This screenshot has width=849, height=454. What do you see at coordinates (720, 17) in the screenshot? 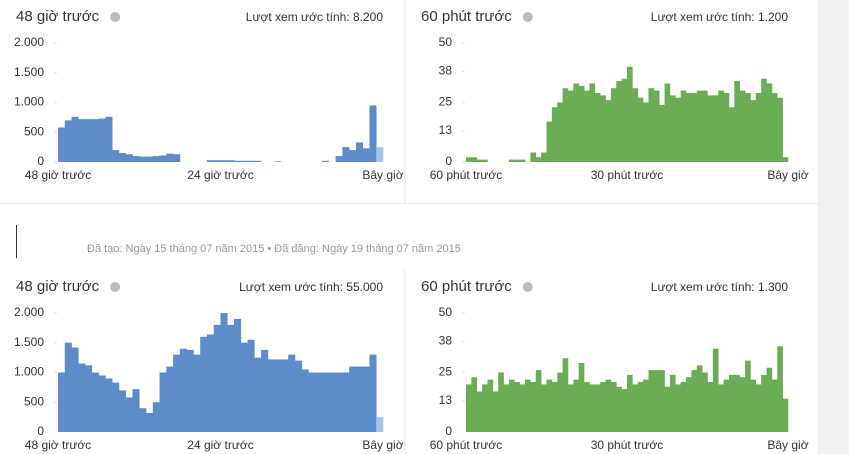
I see `subtitle: Lượt xem ước tính: 1.200` at bounding box center [720, 17].